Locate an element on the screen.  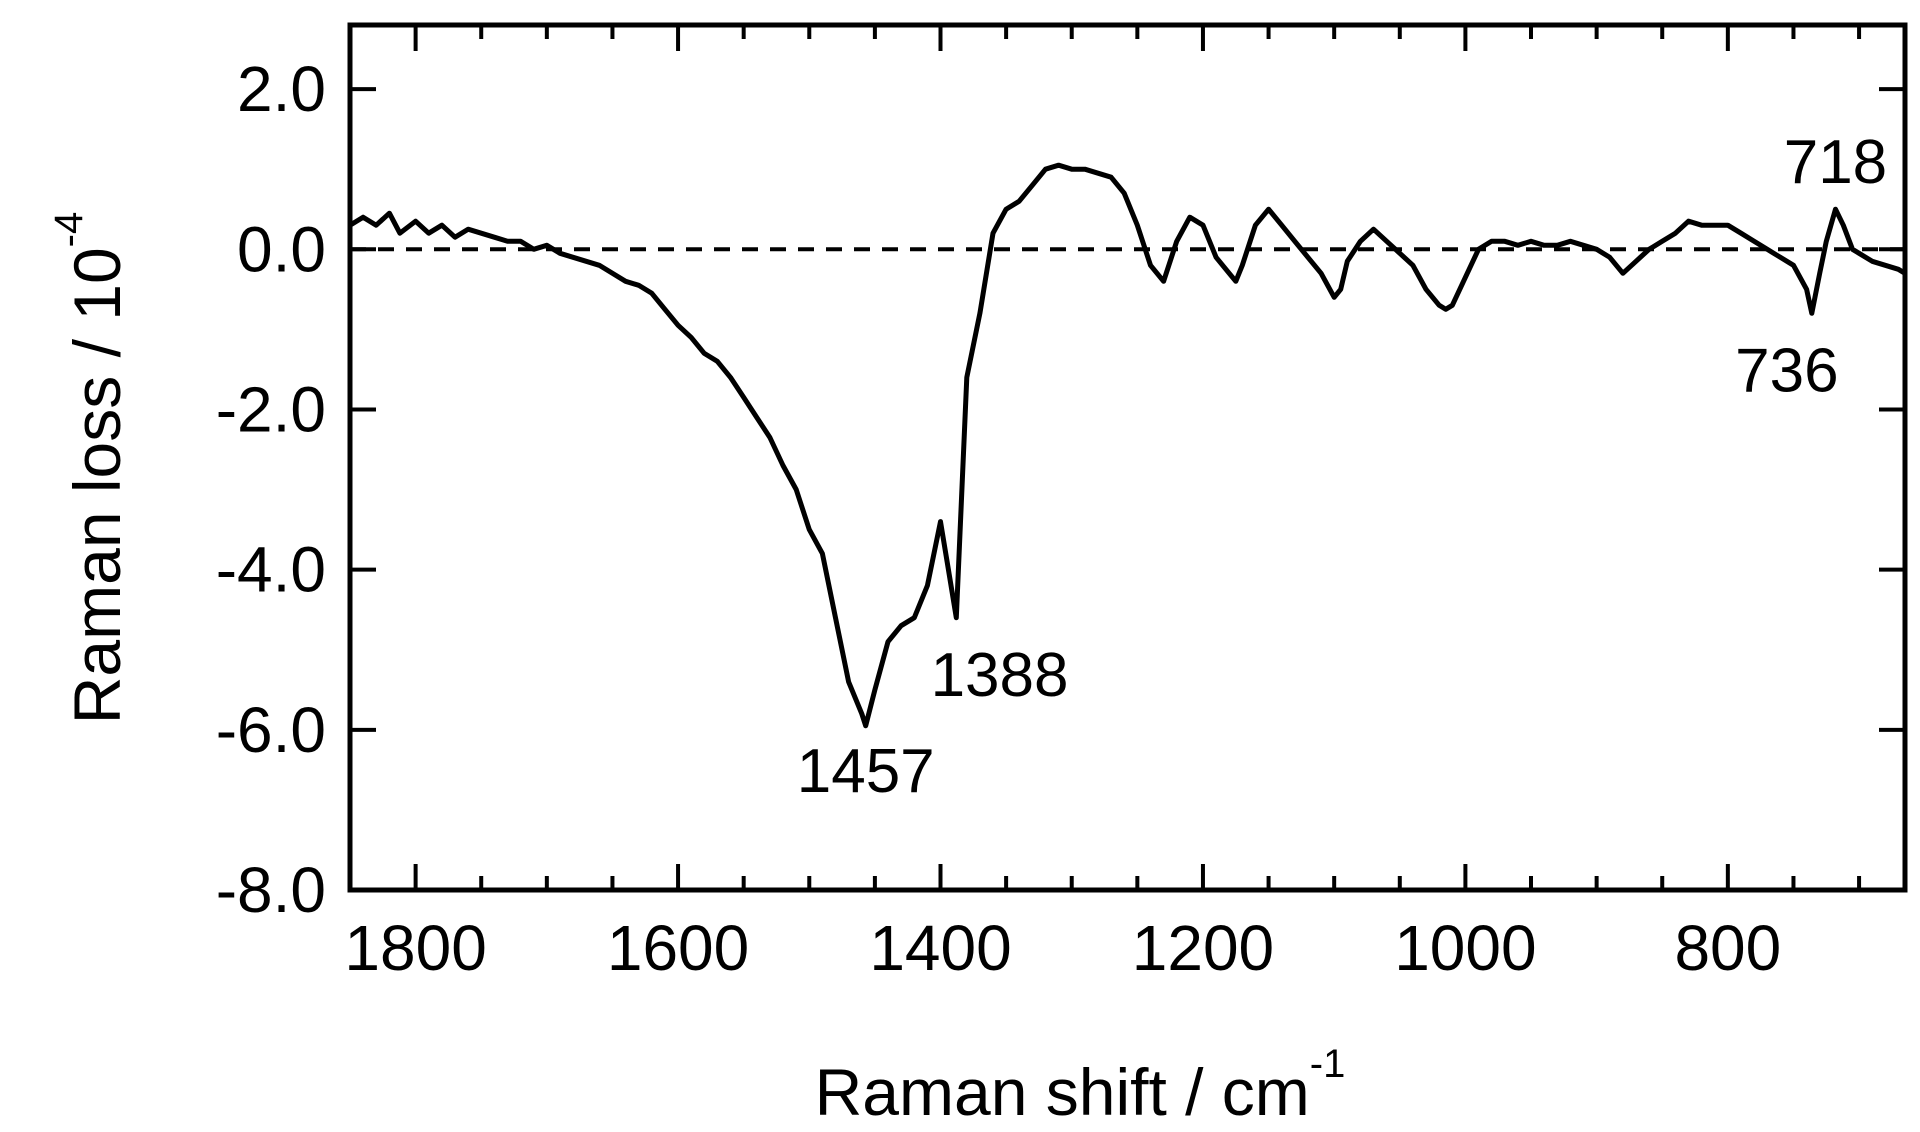
peak-label-718: 718 is located at coordinates (1835, 162).